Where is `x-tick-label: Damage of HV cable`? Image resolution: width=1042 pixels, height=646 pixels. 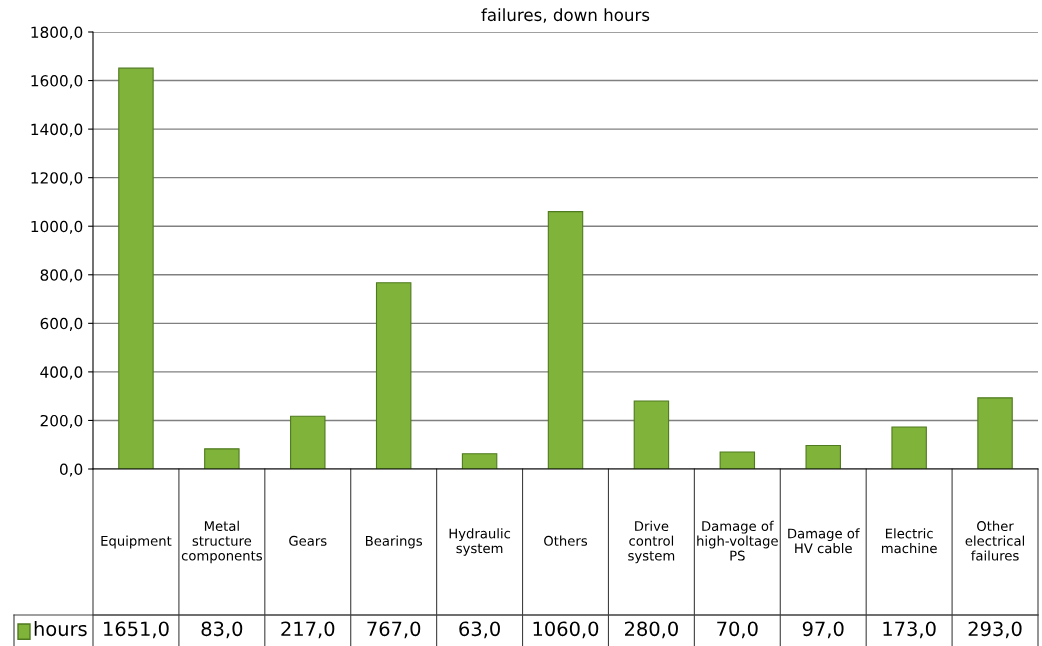
x-tick-label: Damage of HV cable is located at coordinates (824, 541).